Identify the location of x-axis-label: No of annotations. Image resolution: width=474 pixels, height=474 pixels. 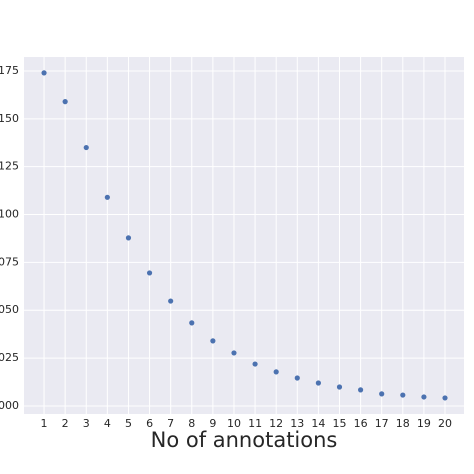
(244, 440).